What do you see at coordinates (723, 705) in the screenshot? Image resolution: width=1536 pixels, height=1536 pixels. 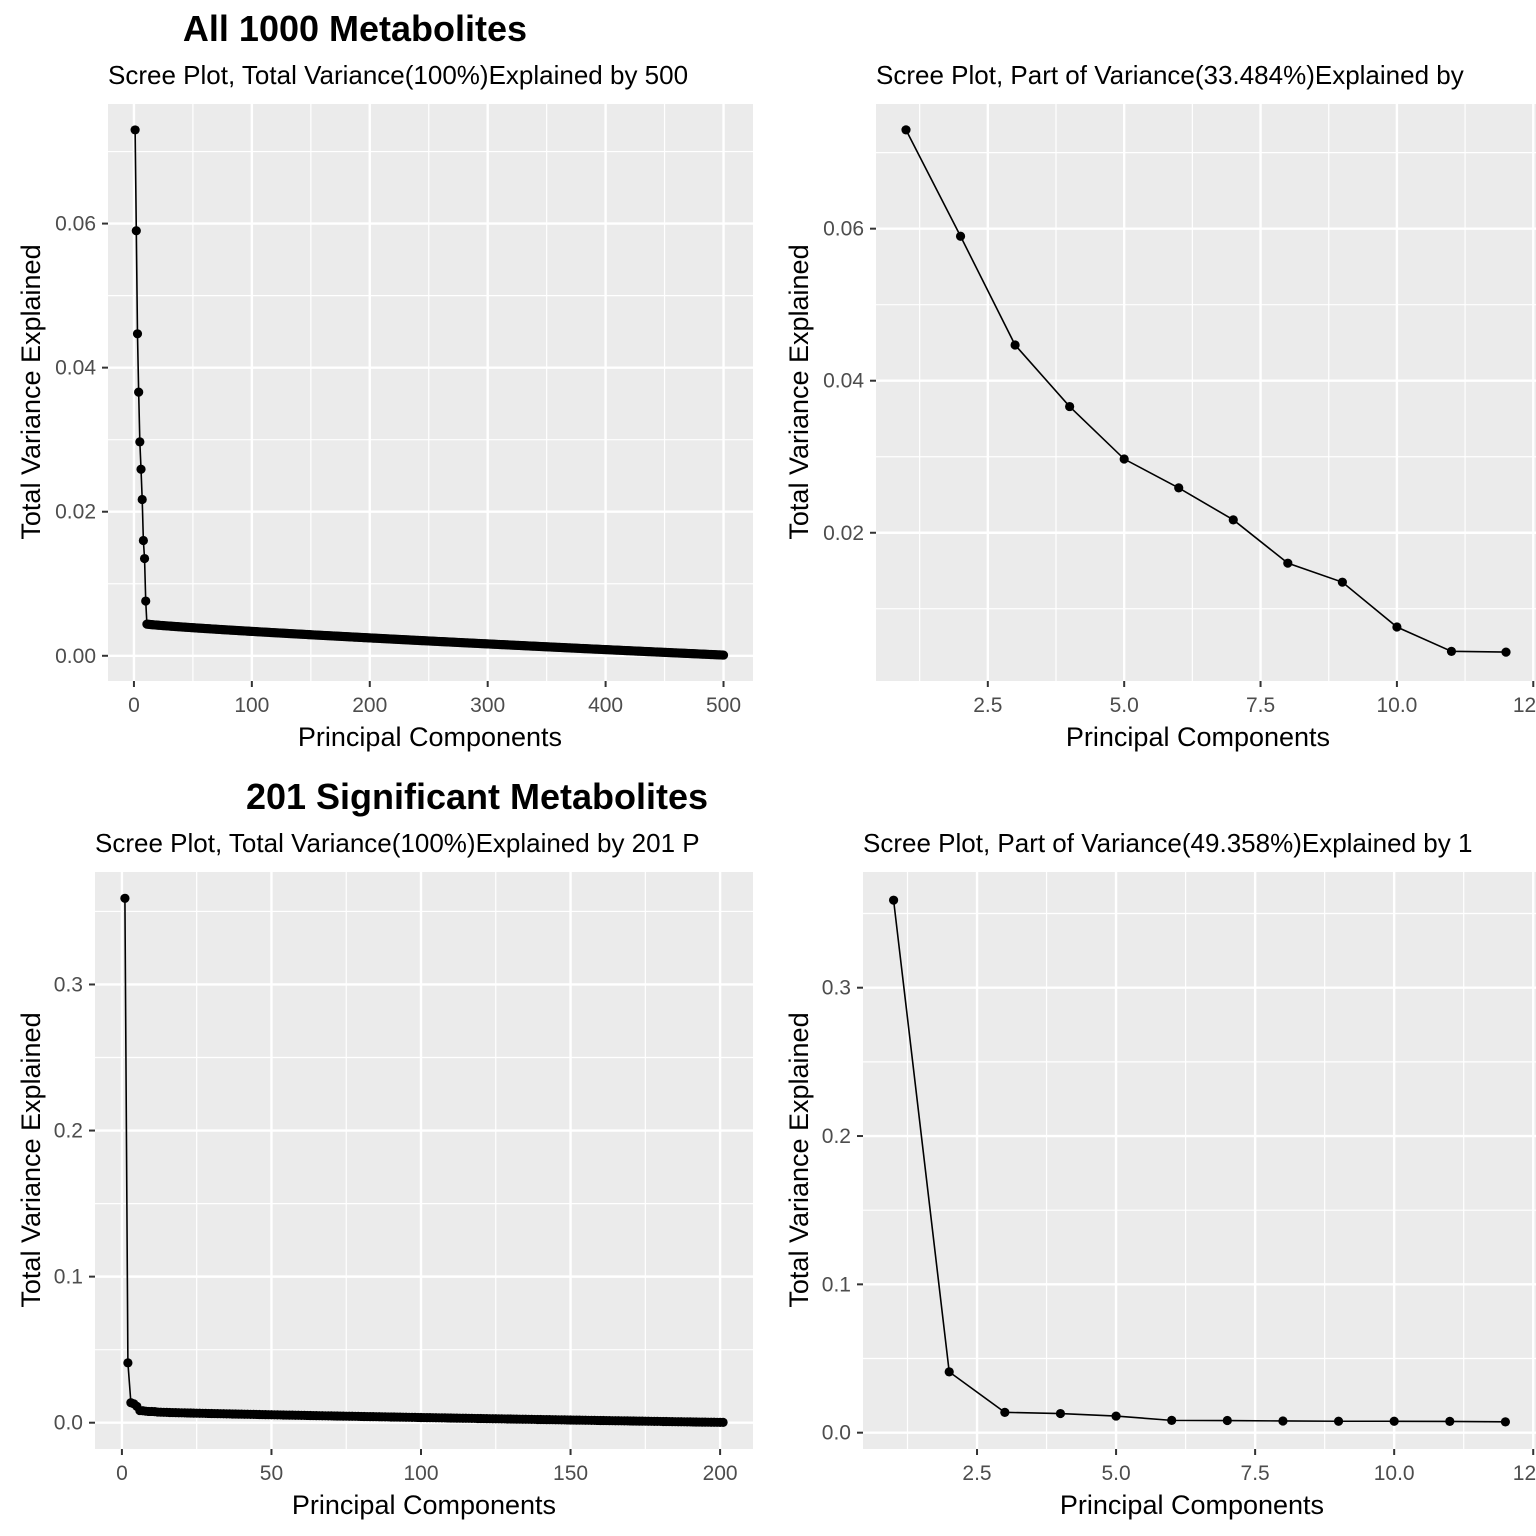 I see `x-tick-label: 500` at bounding box center [723, 705].